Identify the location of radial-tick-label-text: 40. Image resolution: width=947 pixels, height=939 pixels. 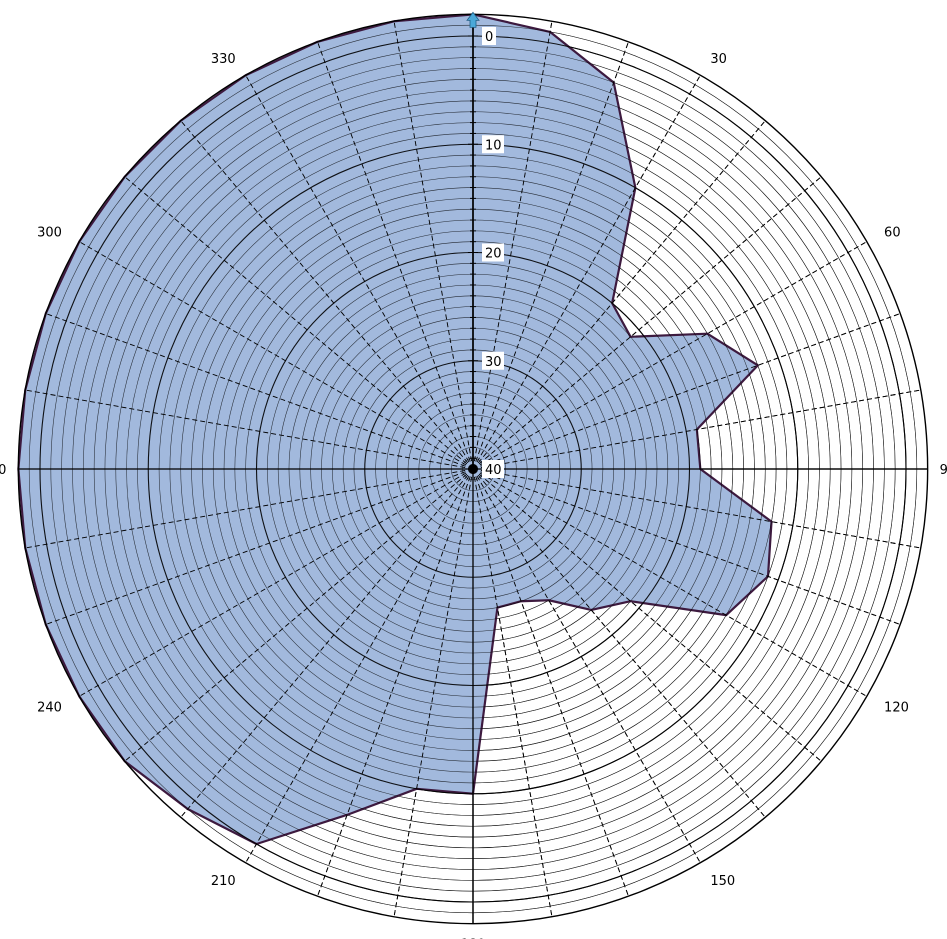
(493, 470).